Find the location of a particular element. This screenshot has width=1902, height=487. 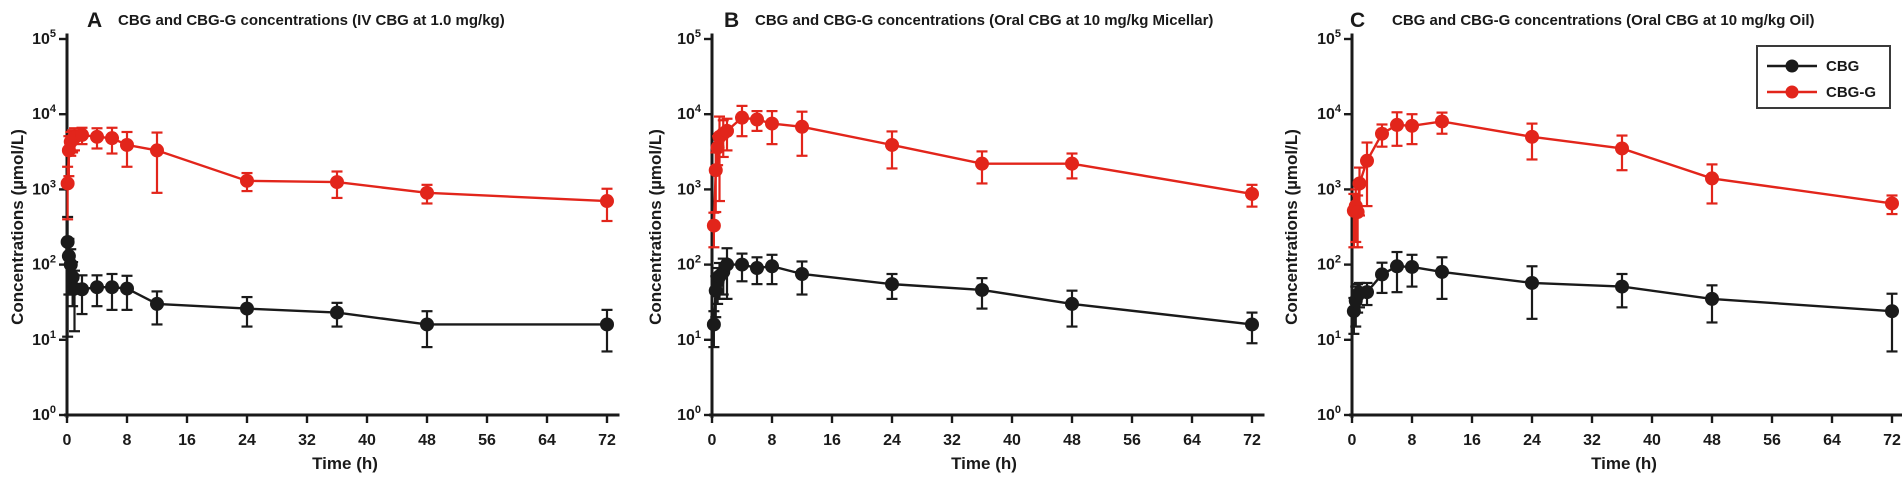

legend-label-cbg: CBG is located at coordinates (1842, 66).